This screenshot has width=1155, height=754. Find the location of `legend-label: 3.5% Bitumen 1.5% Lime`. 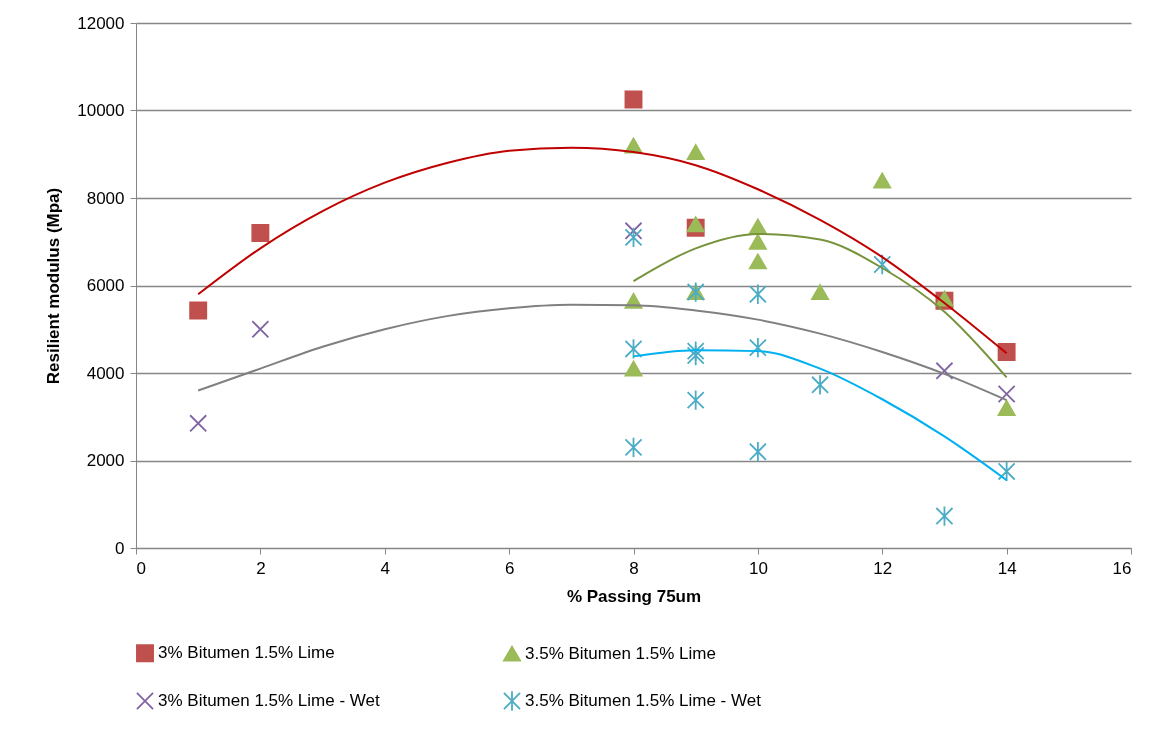

legend-label: 3.5% Bitumen 1.5% Lime is located at coordinates (620, 653).